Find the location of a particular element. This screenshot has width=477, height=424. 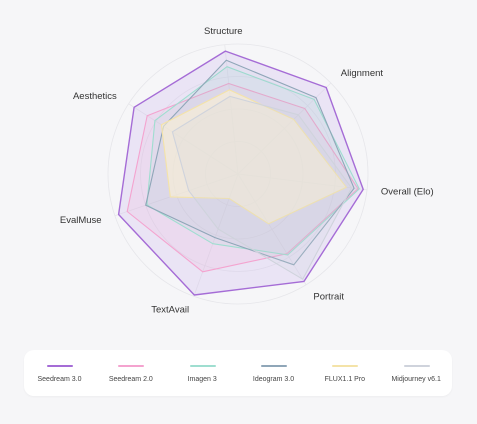

axis-label-evalmuse: EvalMuse is located at coordinates (81, 220).